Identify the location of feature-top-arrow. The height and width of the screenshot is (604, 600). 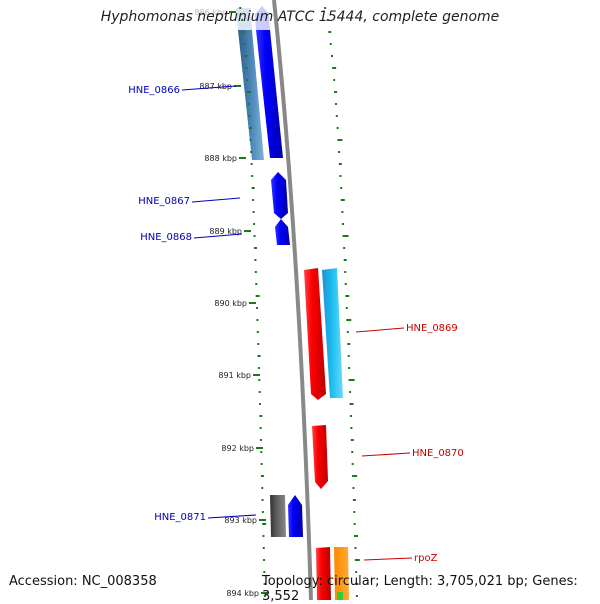
(262, 18).